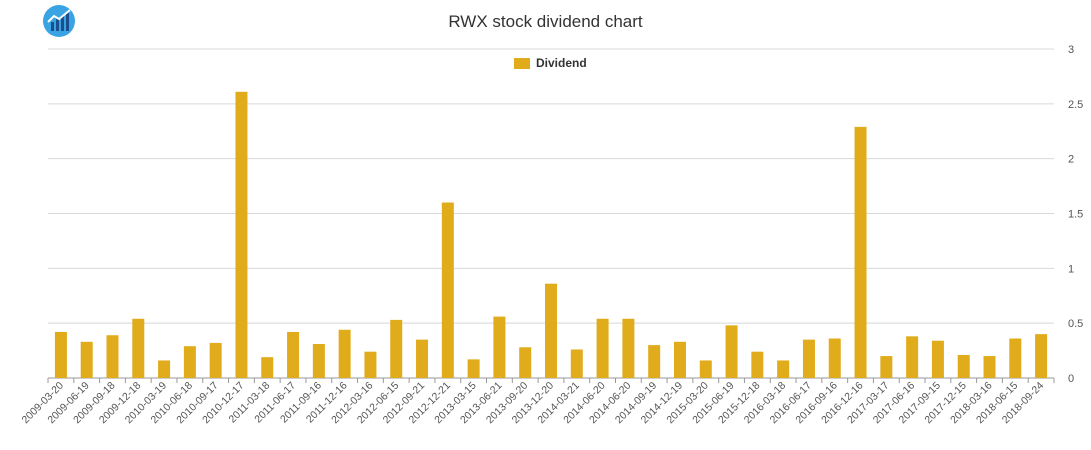 This screenshot has width=1091, height=450. Describe the element at coordinates (1071, 269) in the screenshot. I see `y-tick-label: 1` at that location.